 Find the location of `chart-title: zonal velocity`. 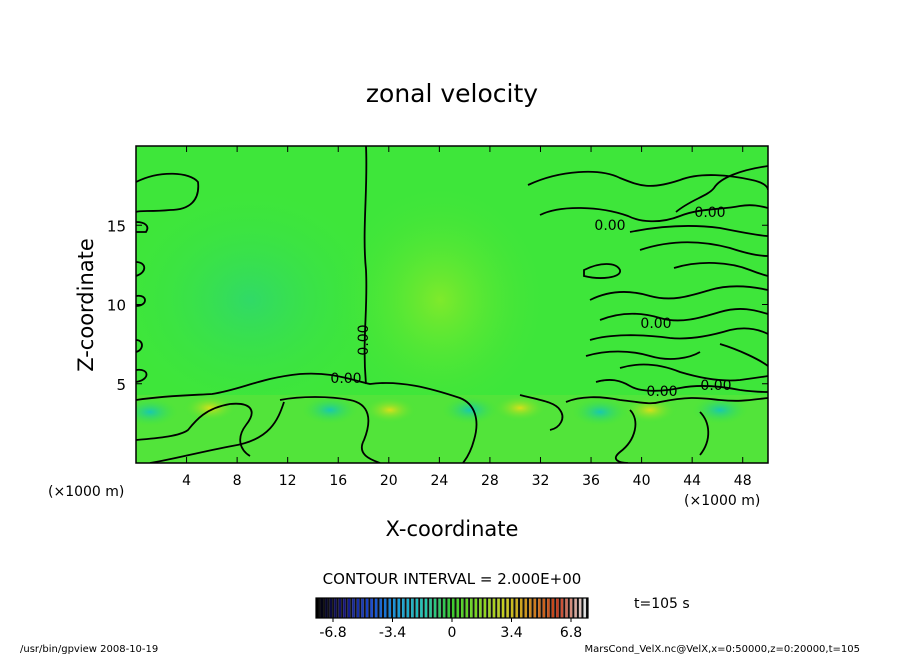

chart-title: zonal velocity is located at coordinates (452, 93).